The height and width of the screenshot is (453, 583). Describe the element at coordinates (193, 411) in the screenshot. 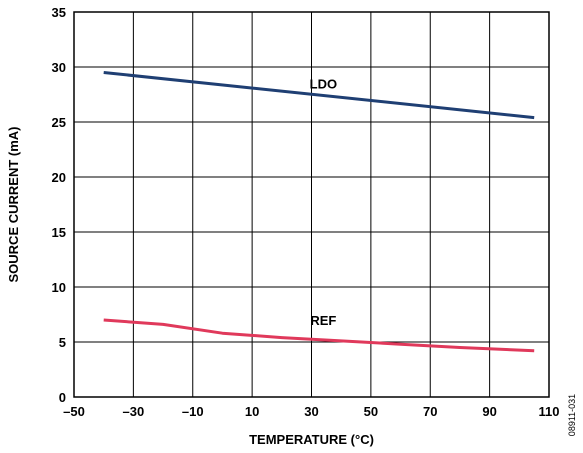

I see `x-tick-label: –10` at that location.